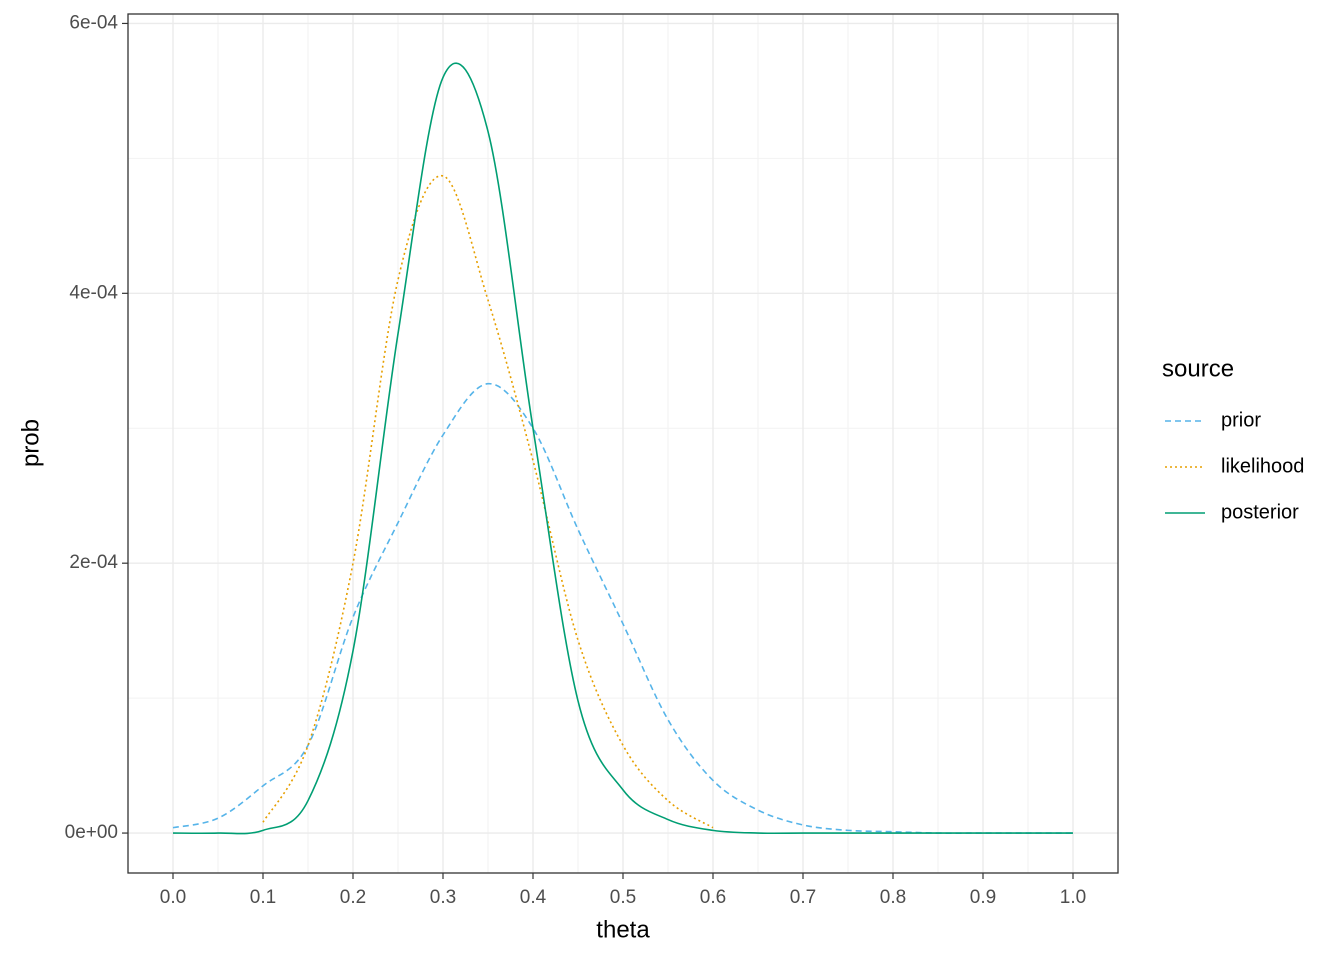 This screenshot has width=1344, height=960. Describe the element at coordinates (1241, 420) in the screenshot. I see `legend-label: prior` at that location.